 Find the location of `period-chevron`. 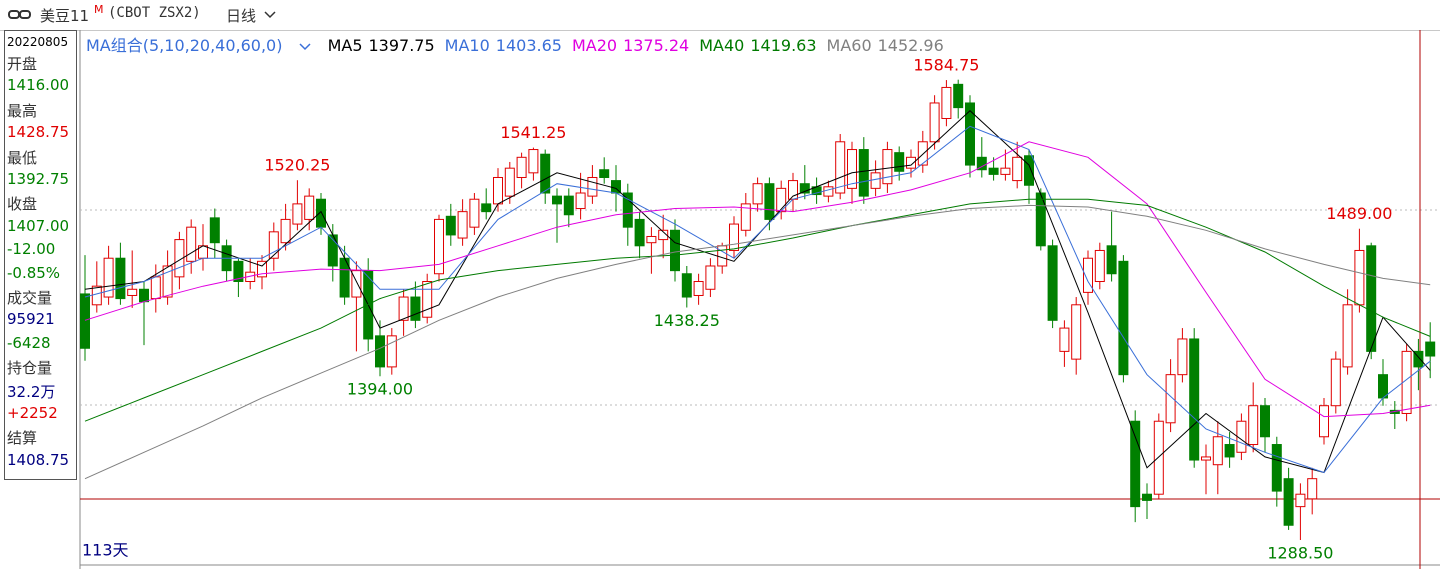

period-chevron is located at coordinates (270, 15).